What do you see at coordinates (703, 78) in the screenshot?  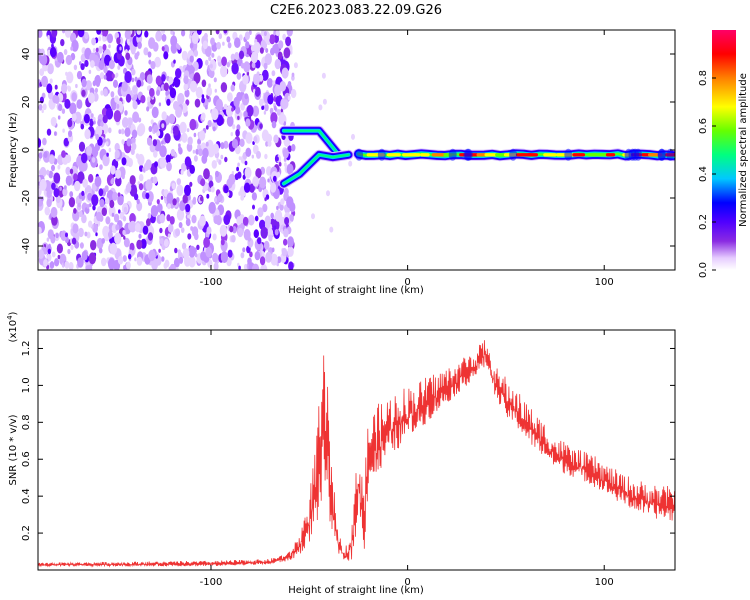 I see `colorbar-tick-label: 0.8` at bounding box center [703, 78].